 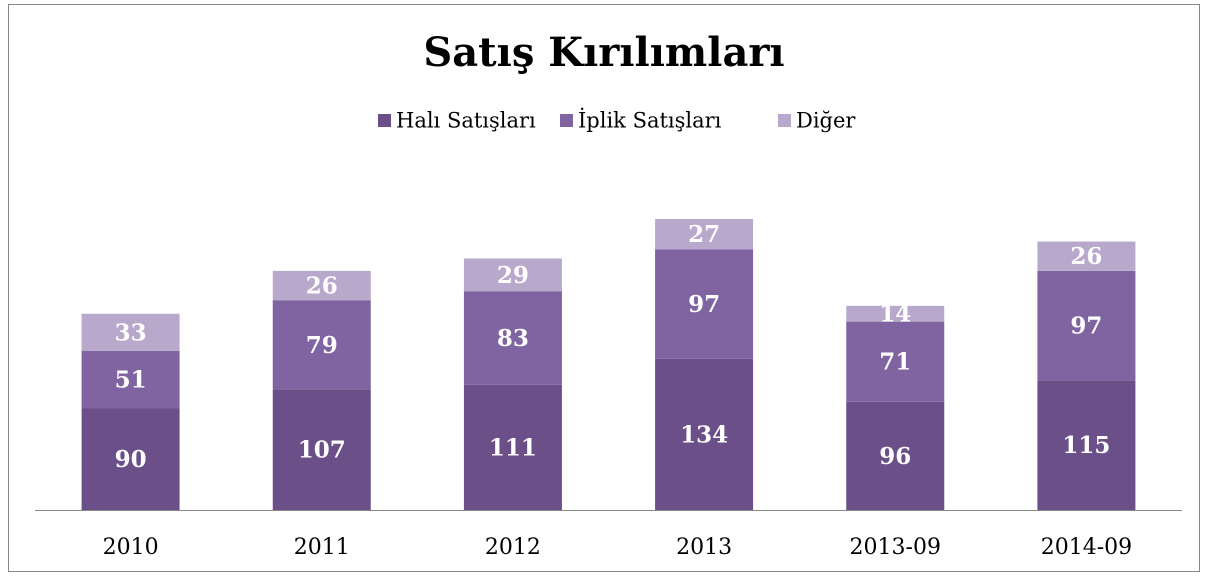 I want to click on data-label: 27, so click(x=704, y=234).